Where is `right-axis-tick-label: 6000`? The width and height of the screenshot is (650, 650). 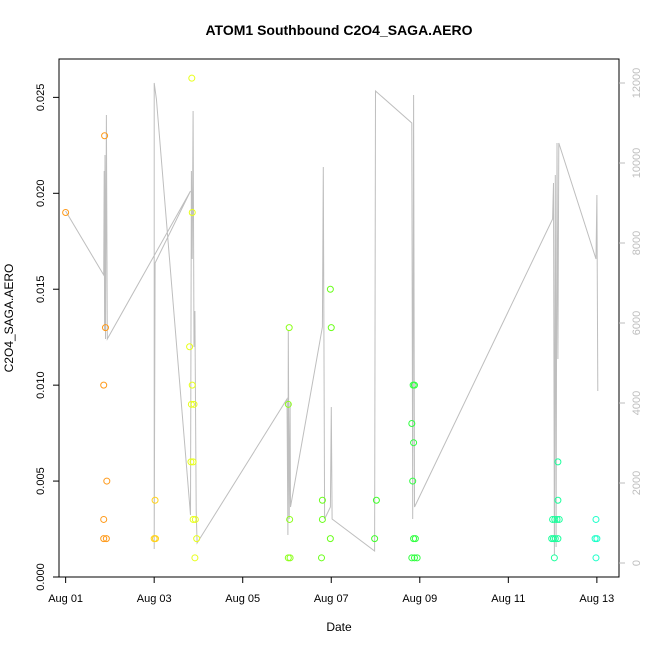 right-axis-tick-label: 6000 is located at coordinates (637, 323).